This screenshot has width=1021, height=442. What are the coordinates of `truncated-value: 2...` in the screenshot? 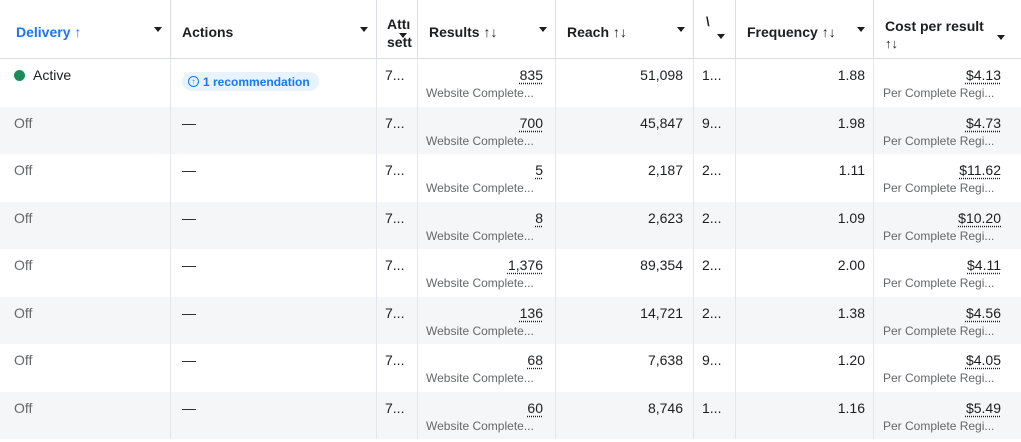 It's located at (712, 312).